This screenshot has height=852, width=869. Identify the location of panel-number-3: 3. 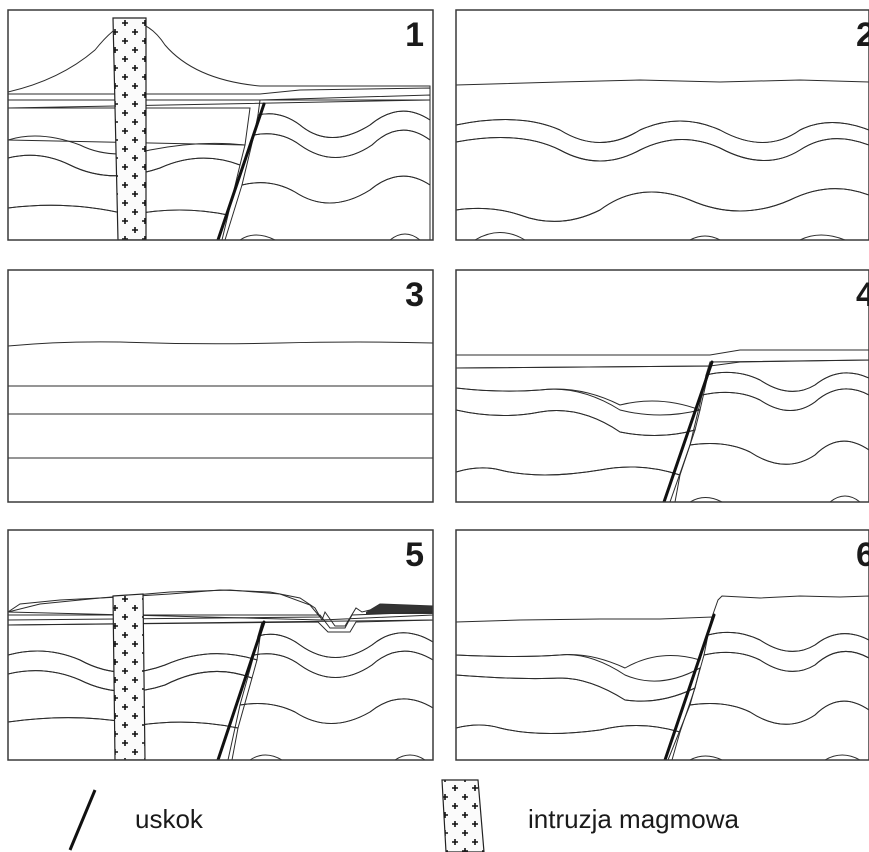
(414, 295).